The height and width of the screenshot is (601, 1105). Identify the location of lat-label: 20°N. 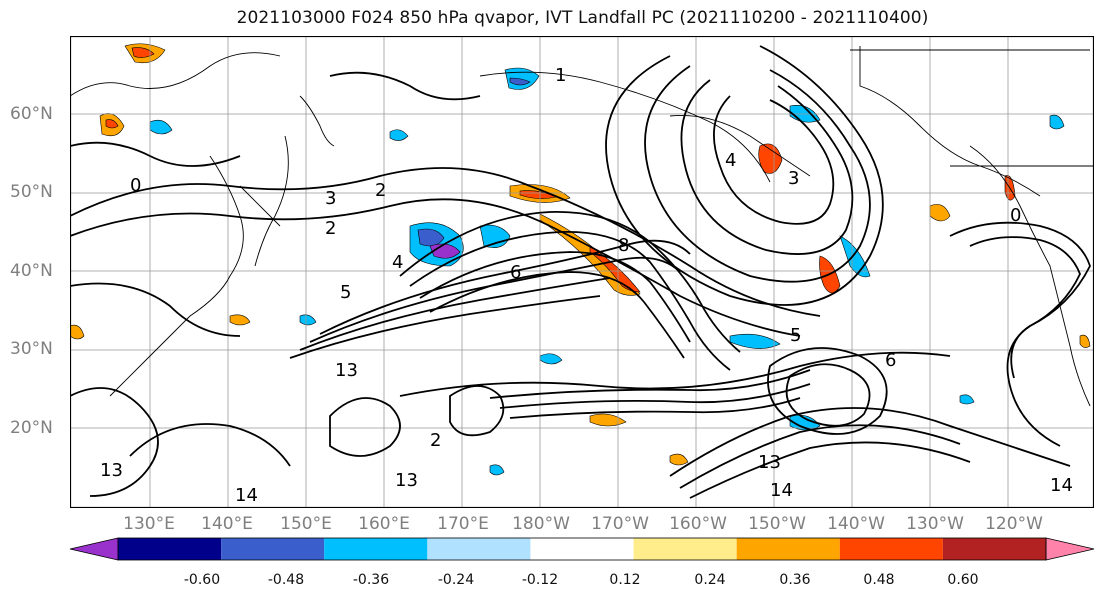
(31, 428).